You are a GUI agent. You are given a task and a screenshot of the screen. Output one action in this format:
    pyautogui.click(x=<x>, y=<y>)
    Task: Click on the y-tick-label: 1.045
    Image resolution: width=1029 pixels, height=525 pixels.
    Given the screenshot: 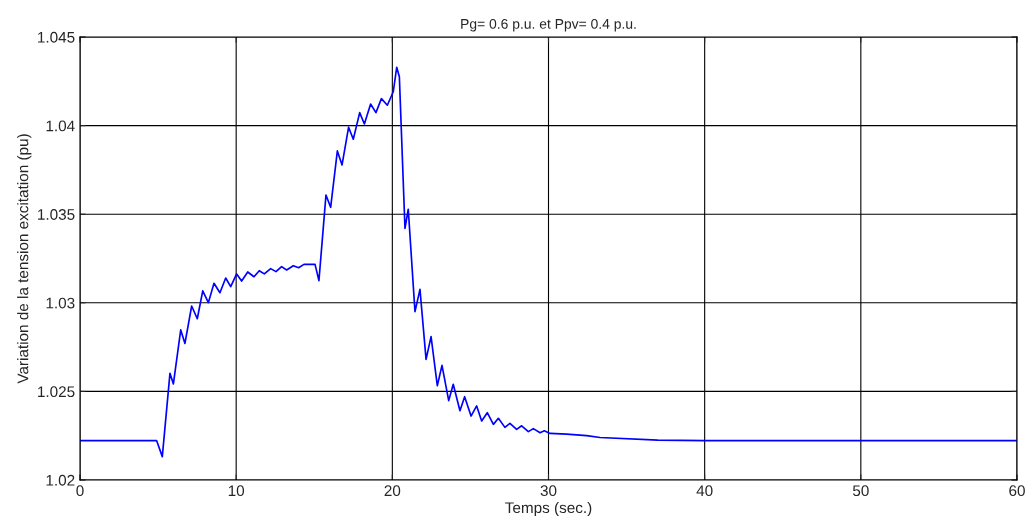 What is the action you would take?
    pyautogui.click(x=56, y=37)
    